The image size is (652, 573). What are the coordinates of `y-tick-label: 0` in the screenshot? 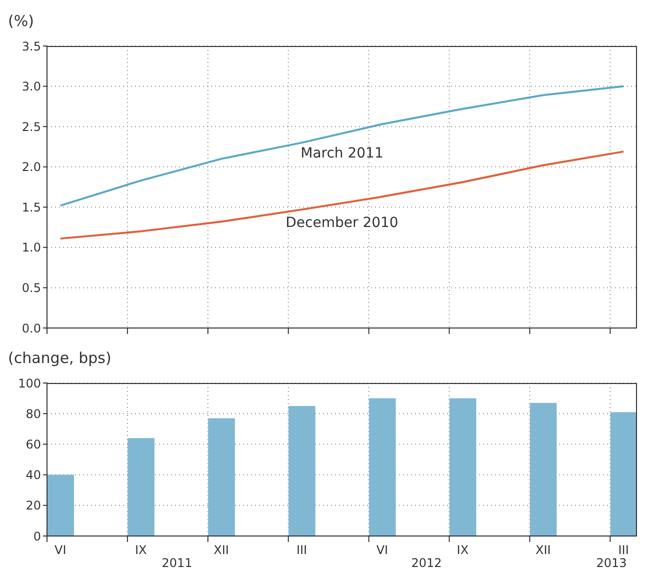 It's located at (37, 536).